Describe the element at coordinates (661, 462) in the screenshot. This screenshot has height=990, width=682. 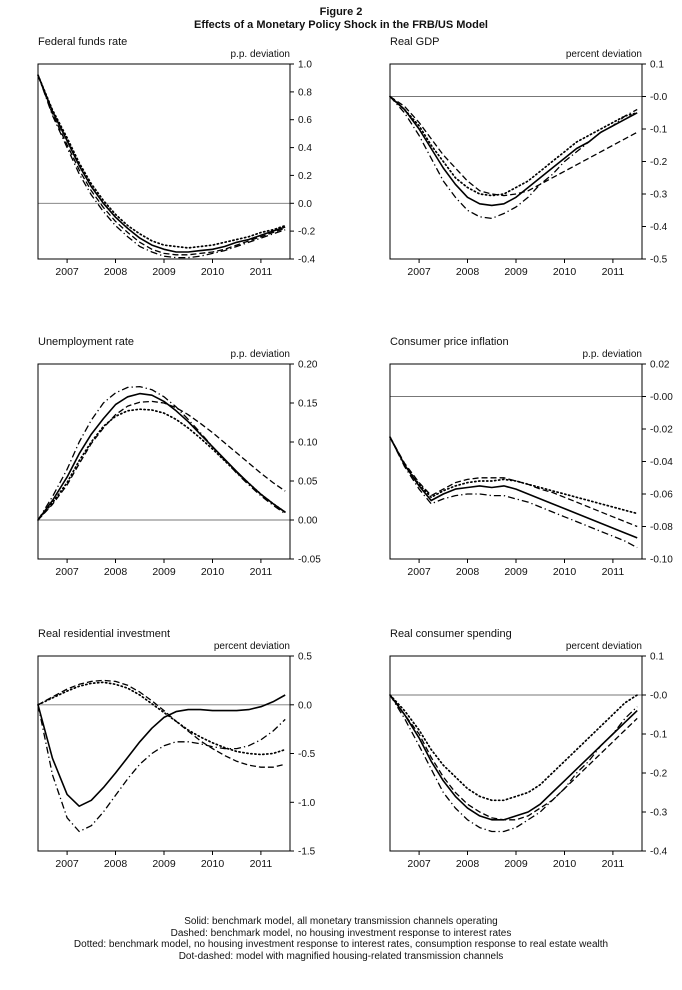
I see `y-tick-label: -0.04` at that location.